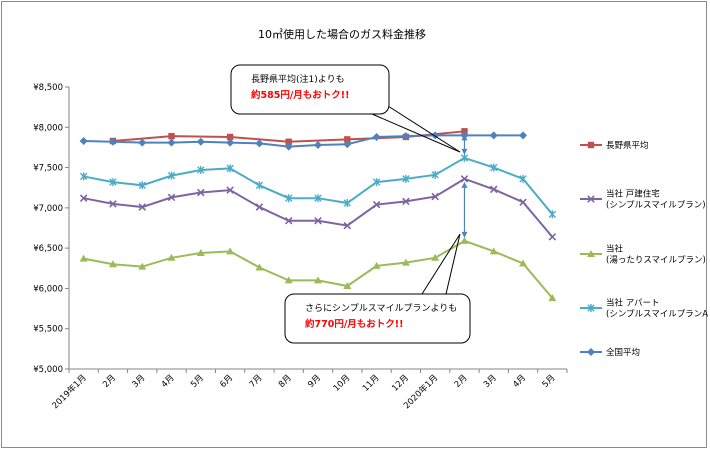 The height and width of the screenshot is (451, 710). What do you see at coordinates (69, 391) in the screenshot?
I see `x-tick-label: 2019年1月` at bounding box center [69, 391].